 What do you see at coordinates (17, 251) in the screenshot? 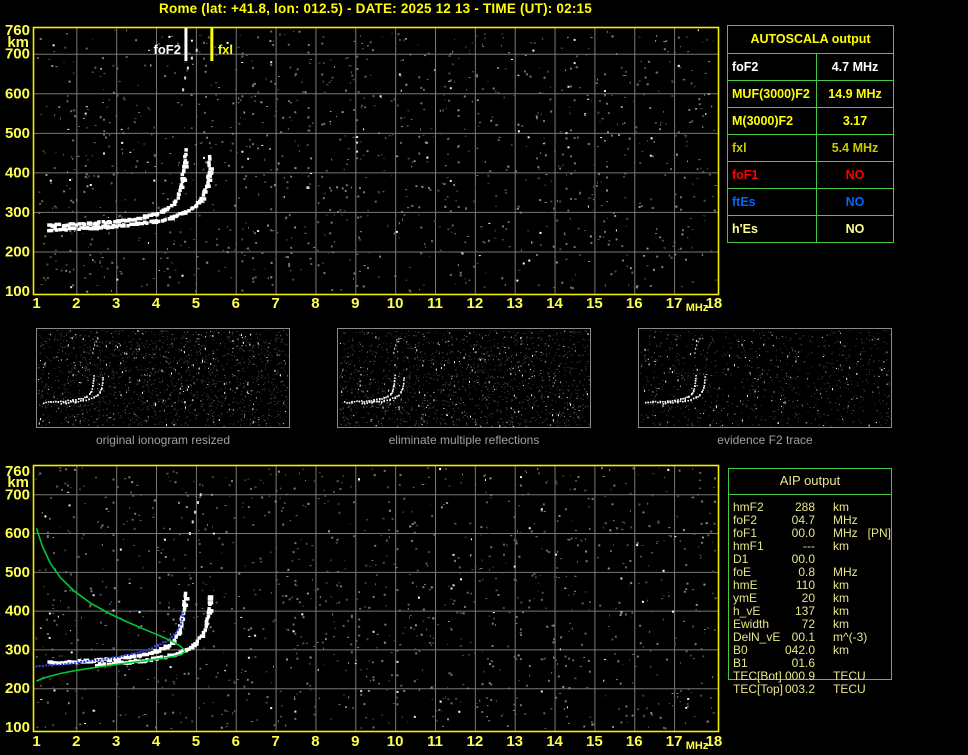
I see `svg-text: 200` at bounding box center [17, 251].